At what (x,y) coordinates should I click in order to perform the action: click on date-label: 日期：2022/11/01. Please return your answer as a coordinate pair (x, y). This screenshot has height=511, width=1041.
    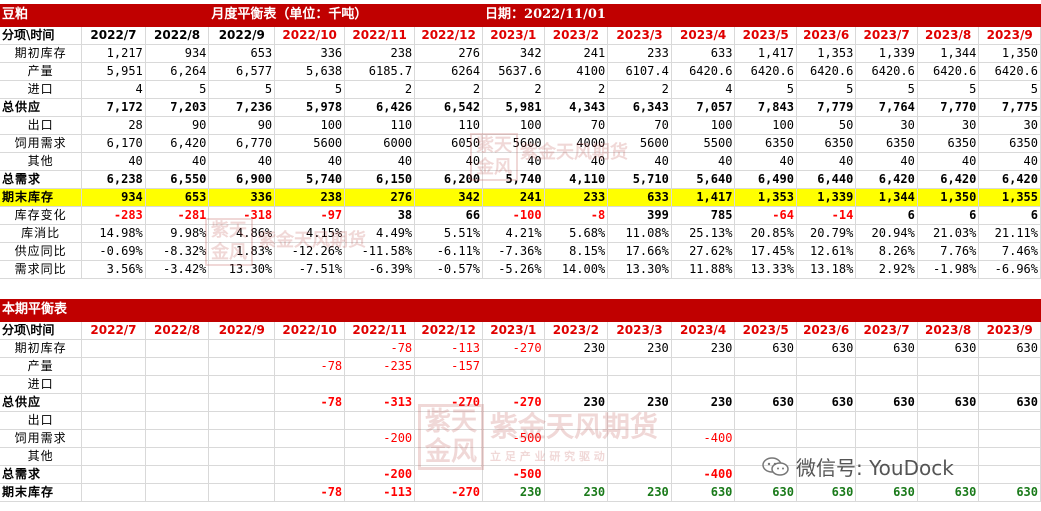
    Looking at the image, I should click on (609, 15).